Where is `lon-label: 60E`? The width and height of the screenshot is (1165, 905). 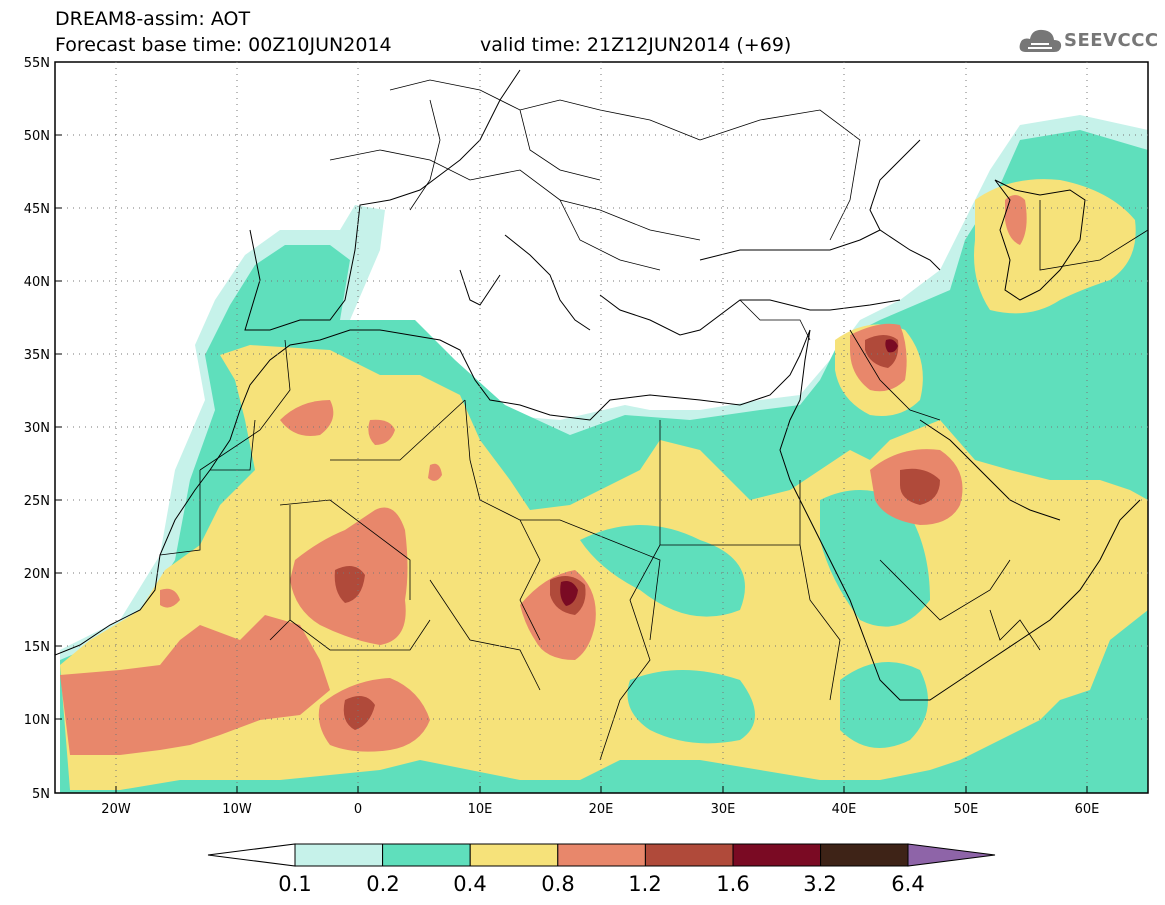 lon-label: 60E is located at coordinates (1087, 809).